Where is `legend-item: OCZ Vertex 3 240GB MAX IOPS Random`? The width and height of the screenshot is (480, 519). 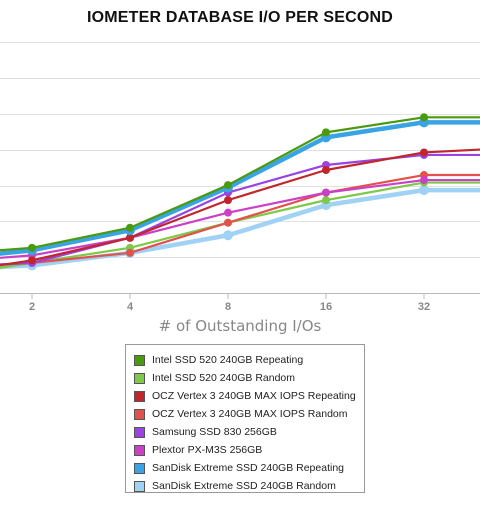 legend-item: OCZ Vertex 3 240GB MAX IOPS Random is located at coordinates (249, 414).